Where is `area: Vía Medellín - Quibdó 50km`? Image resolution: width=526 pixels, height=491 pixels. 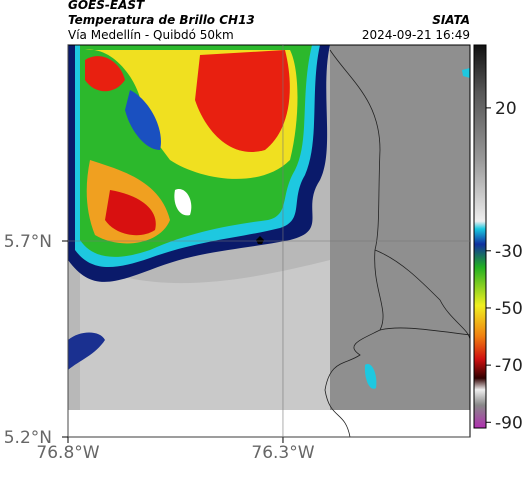 area: Vía Medellín - Quibdó 50km is located at coordinates (151, 35).